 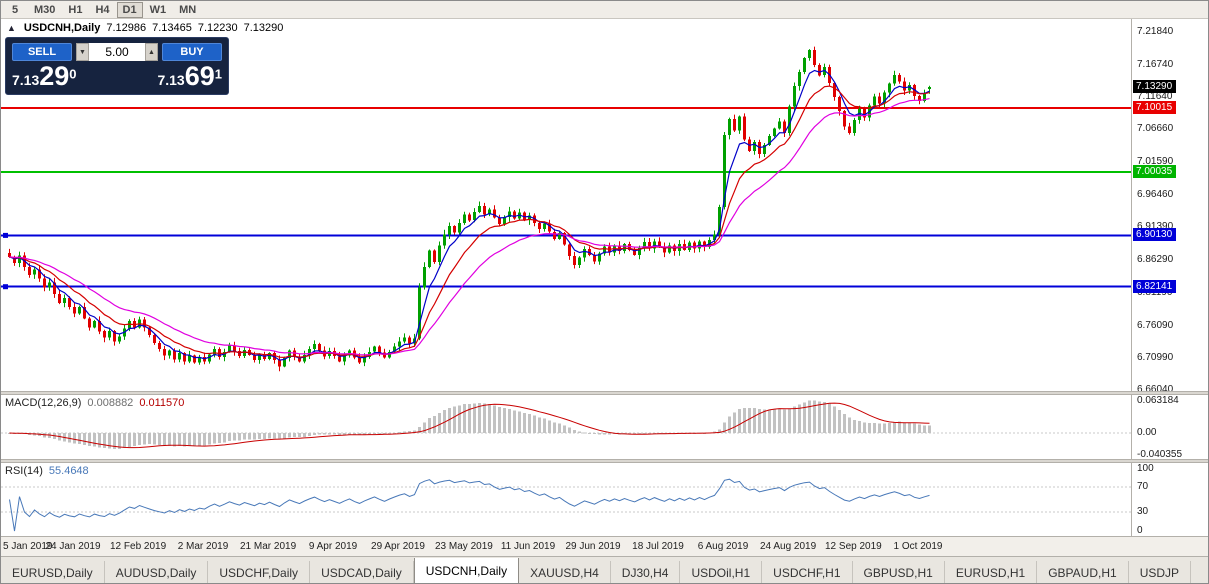 I want to click on volume-input: 5.00, so click(x=117, y=52).